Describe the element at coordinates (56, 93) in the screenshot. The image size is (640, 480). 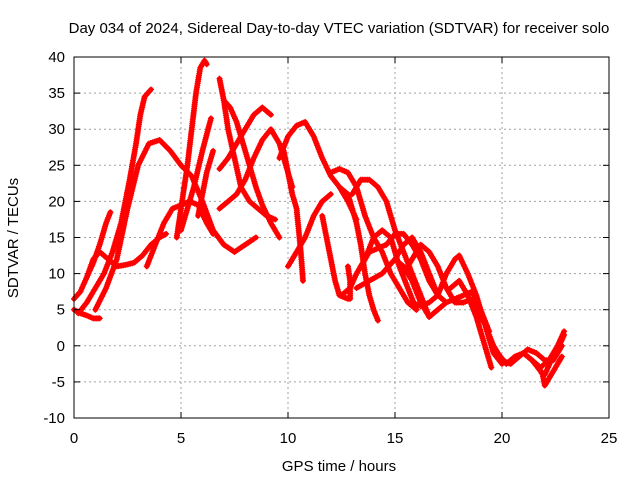
I see `y-tick-label: 35` at that location.